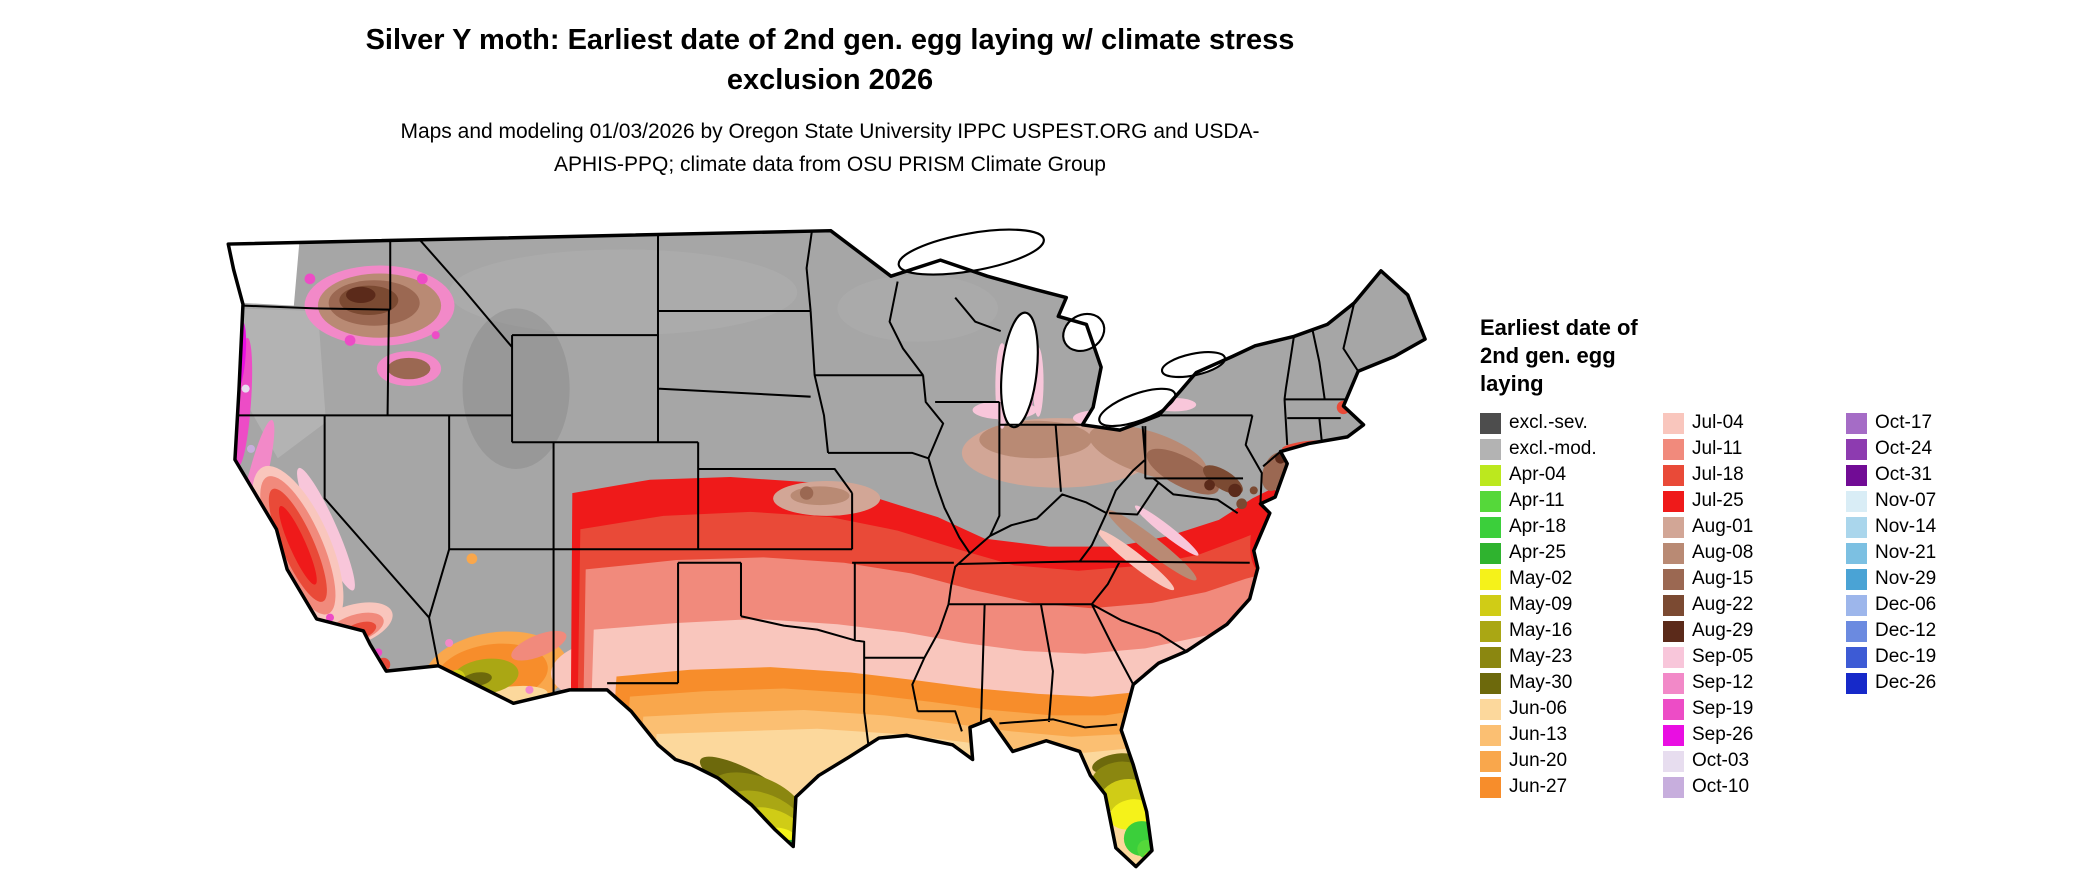 The image size is (2100, 892). What do you see at coordinates (1906, 631) in the screenshot?
I see `legend-label: Dec-12` at bounding box center [1906, 631].